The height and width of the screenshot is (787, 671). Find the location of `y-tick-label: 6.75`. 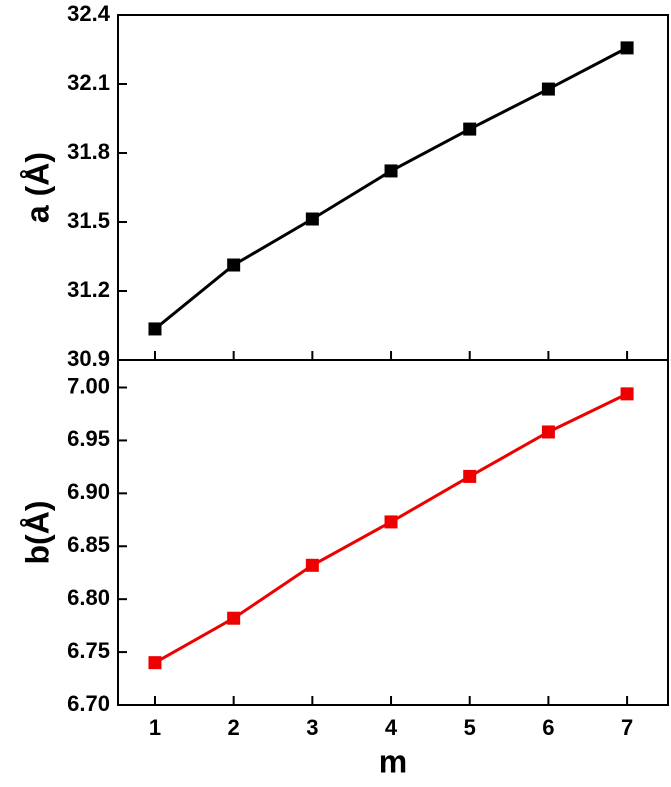

y-tick-label: 6.75 is located at coordinates (88, 650).